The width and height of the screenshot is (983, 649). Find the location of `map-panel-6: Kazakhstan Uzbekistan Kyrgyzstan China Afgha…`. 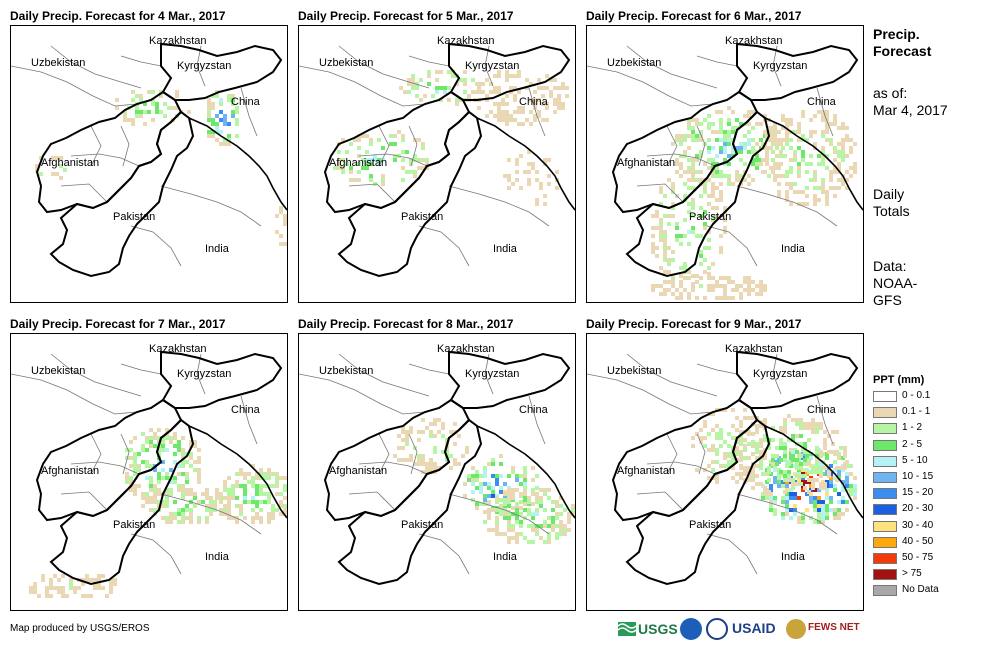

map-panel-6: Kazakhstan Uzbekistan Kyrgyzstan China Afgha… is located at coordinates (725, 472).